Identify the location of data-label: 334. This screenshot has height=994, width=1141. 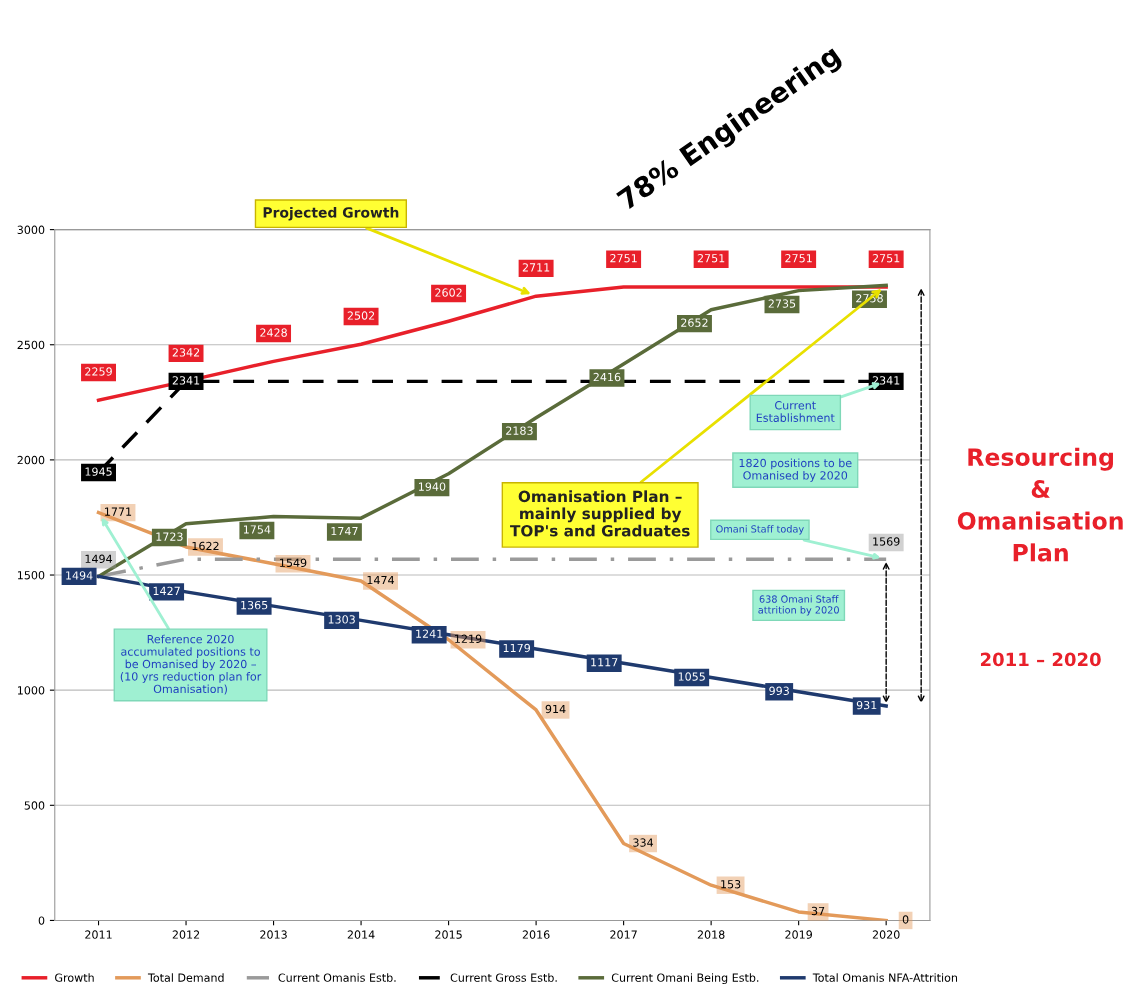
(643, 842).